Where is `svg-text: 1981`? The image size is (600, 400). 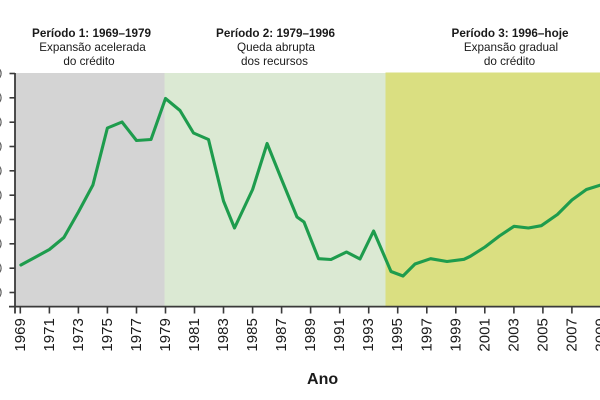
svg-text: 1981 is located at coordinates (194, 334).